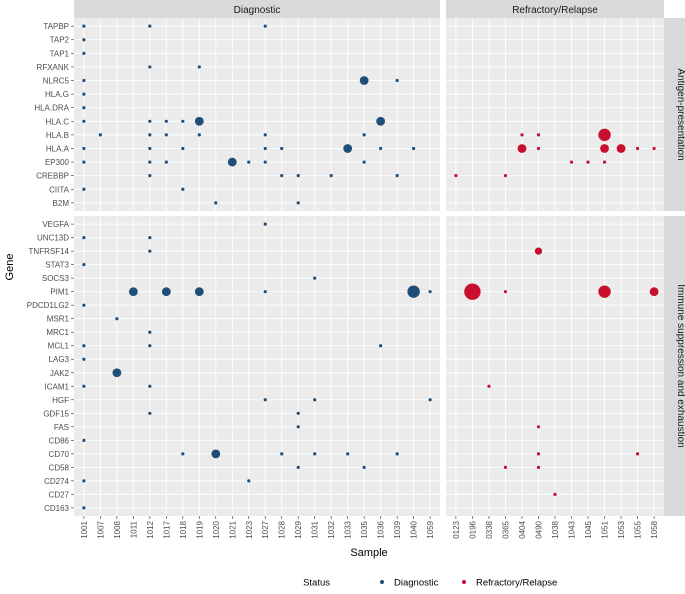 This screenshot has height=594, width=685. Describe the element at coordinates (84, 529) in the screenshot. I see `x-tick-label: 1001` at that location.